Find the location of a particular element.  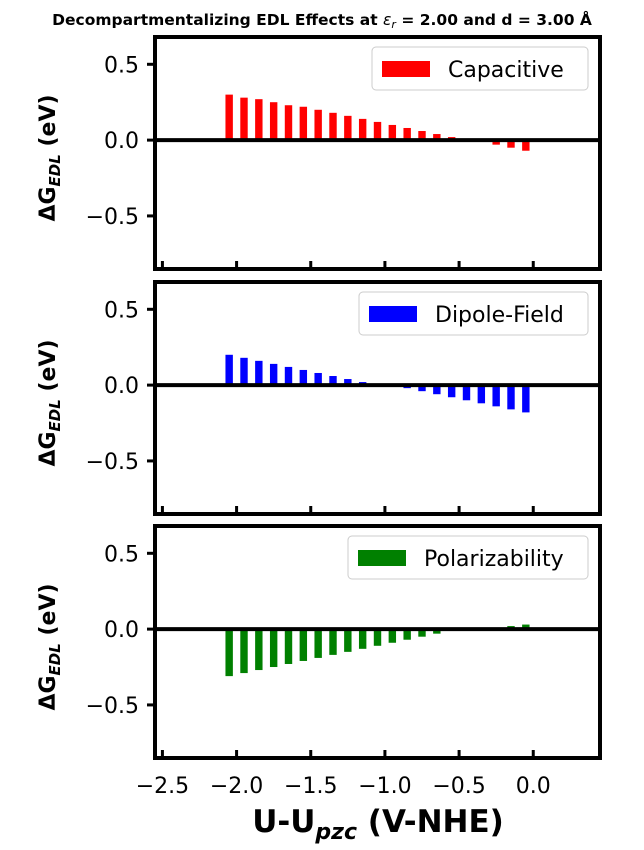

x-tick-label: −2.5 is located at coordinates (162, 786).